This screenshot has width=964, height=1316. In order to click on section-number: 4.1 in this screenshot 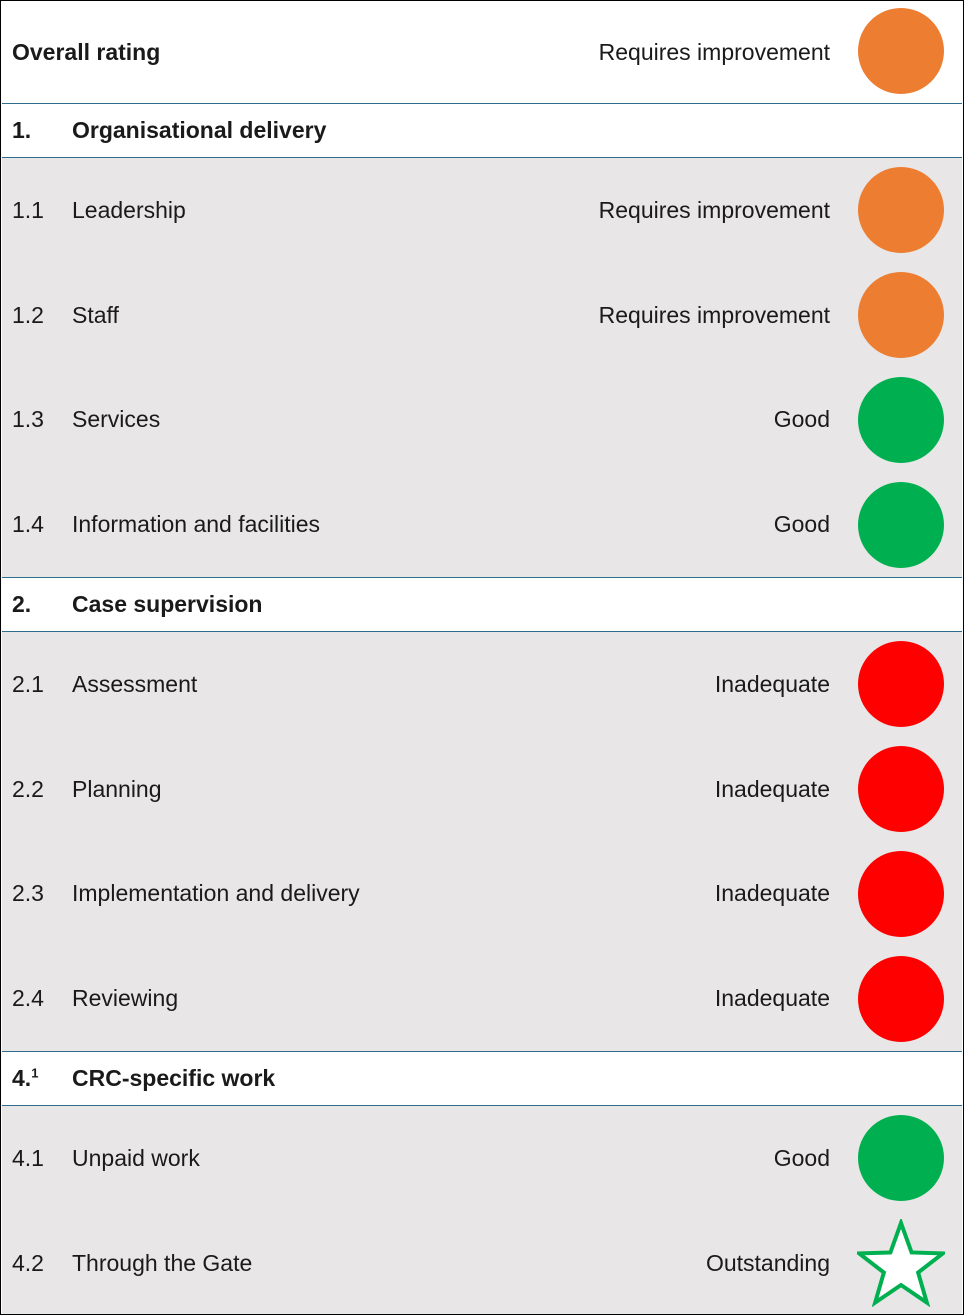, I will do `click(25, 1078)`.